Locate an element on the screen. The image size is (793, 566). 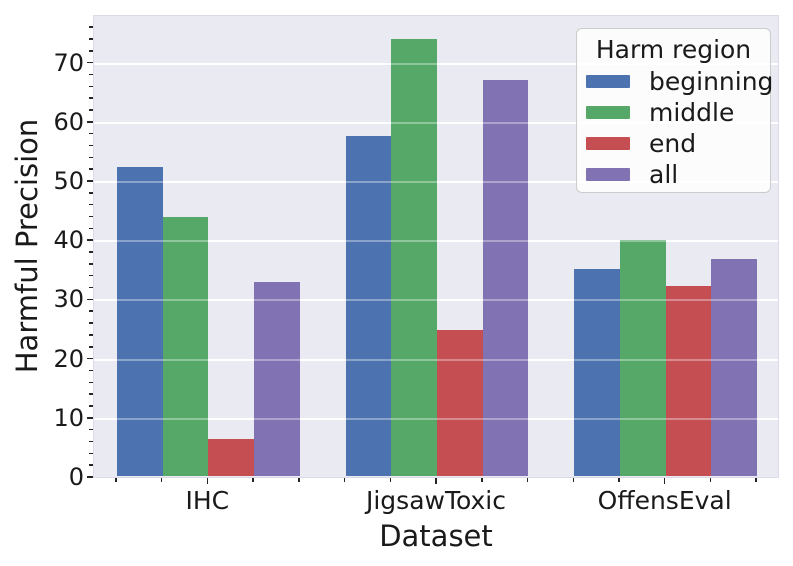
bar-IHC-beginning is located at coordinates (139, 321).